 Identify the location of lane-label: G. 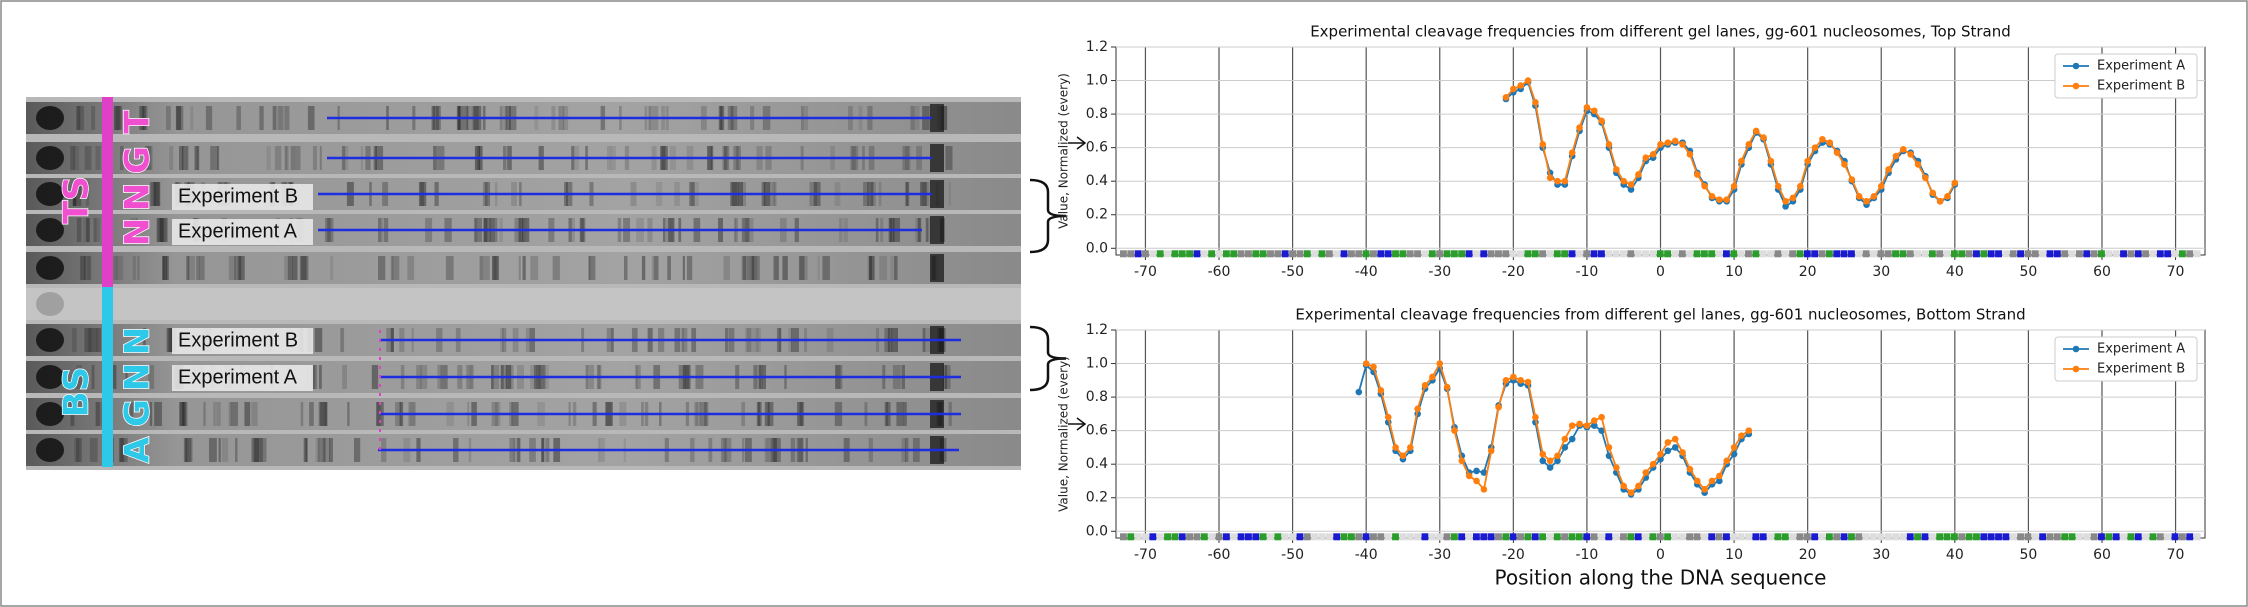
(138, 413).